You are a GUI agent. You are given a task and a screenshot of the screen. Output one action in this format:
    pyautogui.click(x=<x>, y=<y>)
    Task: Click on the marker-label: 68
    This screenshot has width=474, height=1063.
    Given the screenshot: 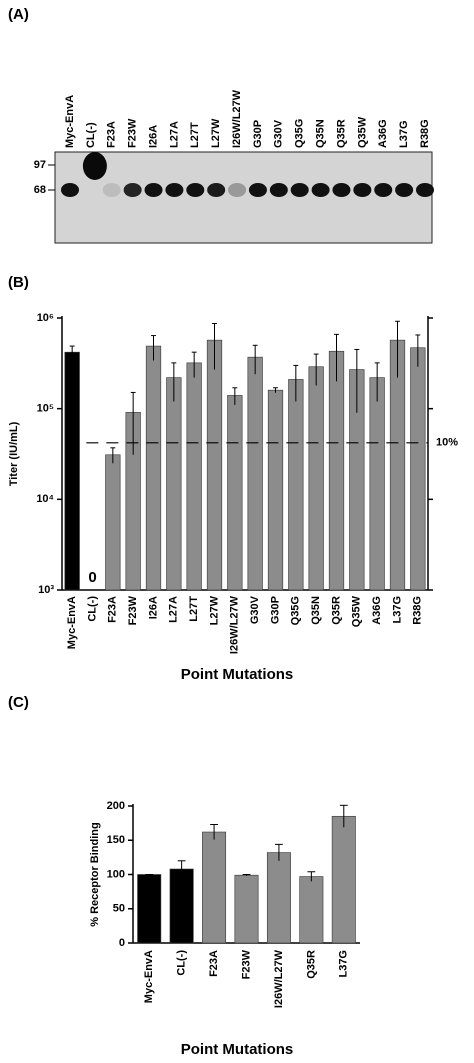 What is the action you would take?
    pyautogui.click(x=40, y=190)
    